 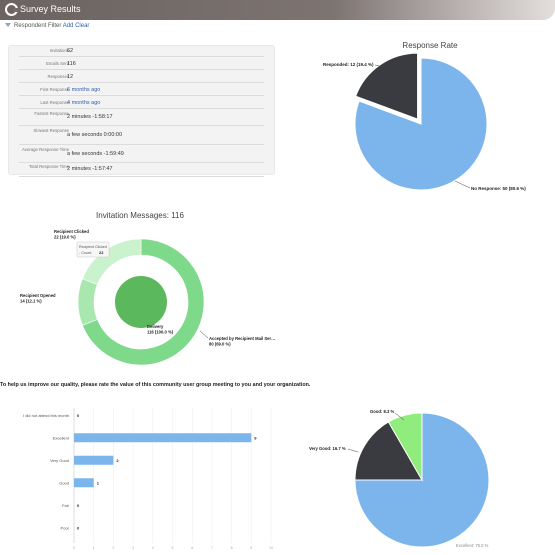 I want to click on stat-row: Slowest Response a few seconds 0:00:00, so click(x=141, y=136).